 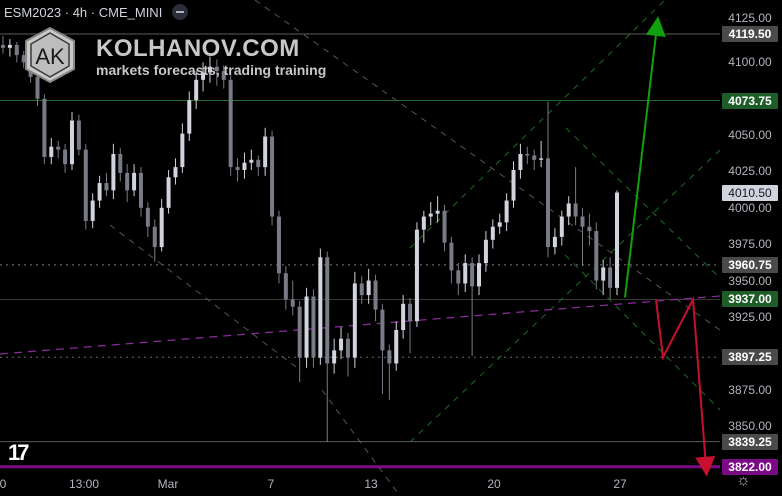 I want to click on last-price-label: 4010.50, so click(x=750, y=192).